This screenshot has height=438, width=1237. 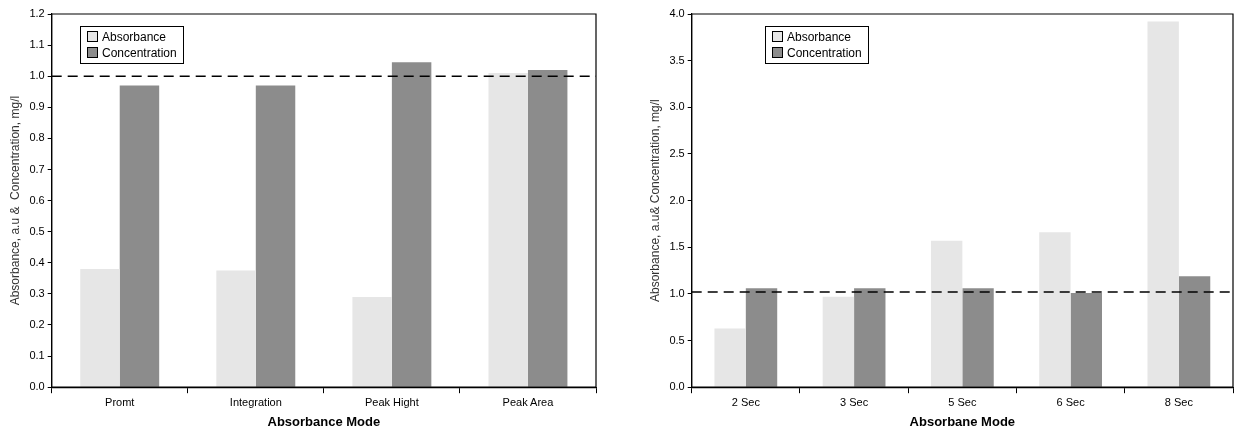 What do you see at coordinates (14, 200) in the screenshot?
I see `y-axis-title: Absorbance, a.u & Concentration, mg/l` at bounding box center [14, 200].